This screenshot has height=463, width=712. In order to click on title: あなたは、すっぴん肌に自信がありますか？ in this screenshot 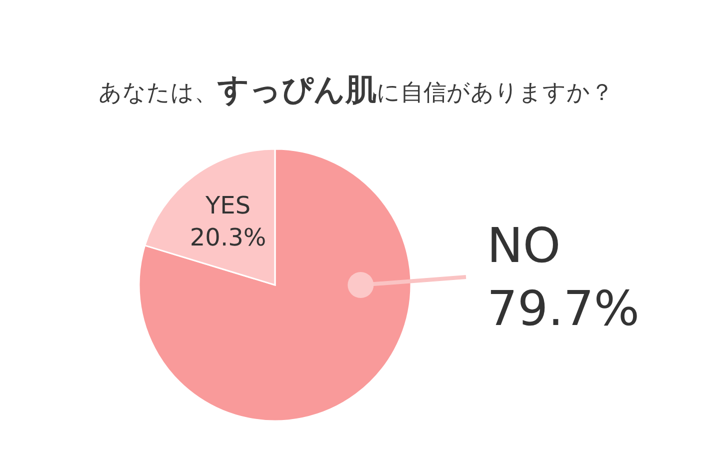, I will do `click(356, 90)`.